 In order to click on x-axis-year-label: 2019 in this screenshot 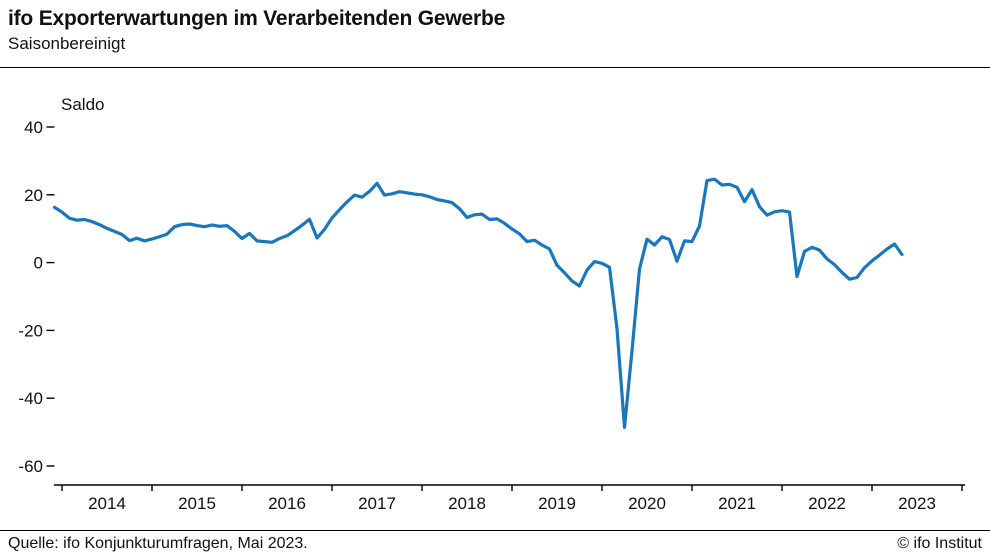, I will do `click(557, 503)`.